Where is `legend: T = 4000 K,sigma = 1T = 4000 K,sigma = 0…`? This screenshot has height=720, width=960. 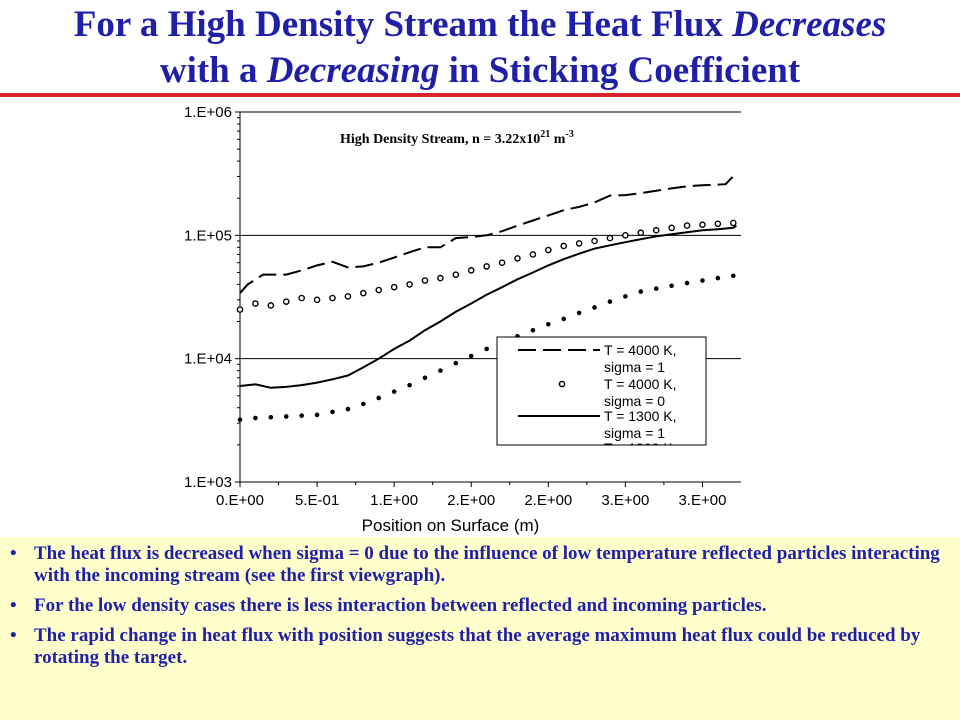
legend: T = 4000 K,sigma = 1T = 4000 K,sigma = 0… is located at coordinates (597, 399).